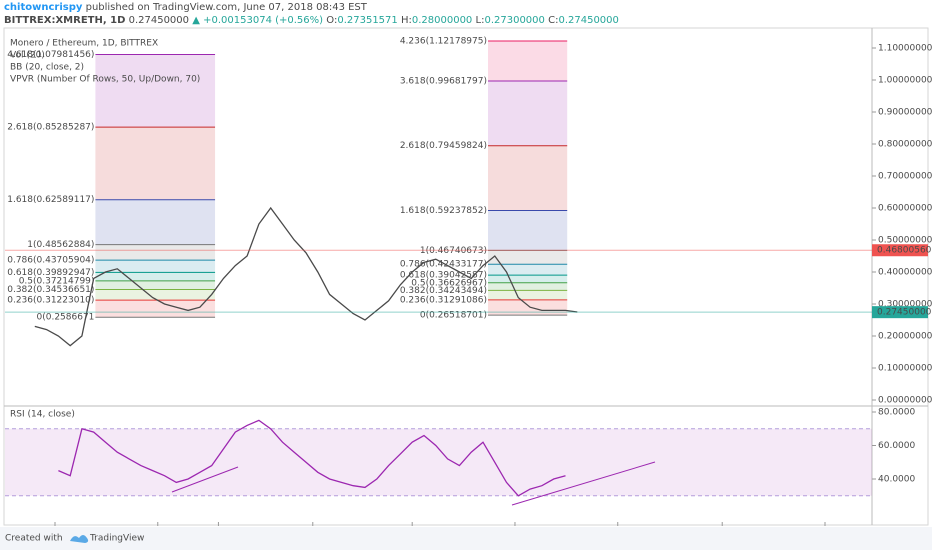  What do you see at coordinates (50, 301) in the screenshot?
I see `fib-label: 0.236(0.31223010)` at bounding box center [50, 301].